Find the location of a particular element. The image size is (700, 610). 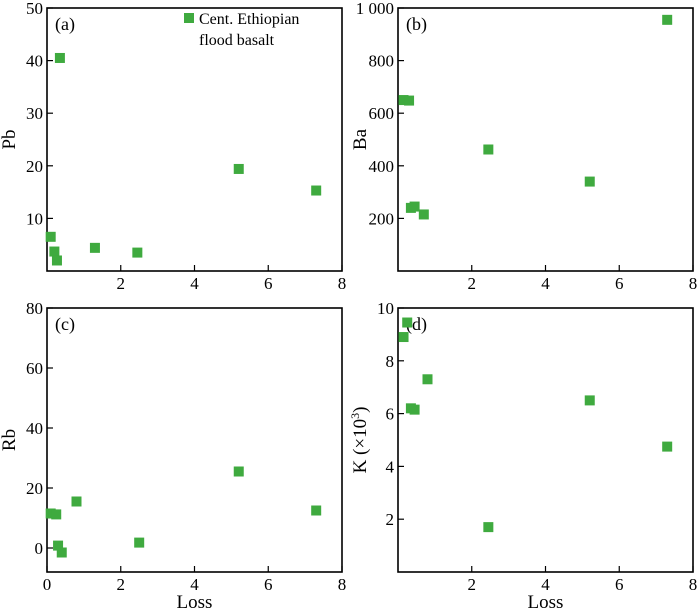

panel-d-ytick-label: 2 is located at coordinates (390, 519).